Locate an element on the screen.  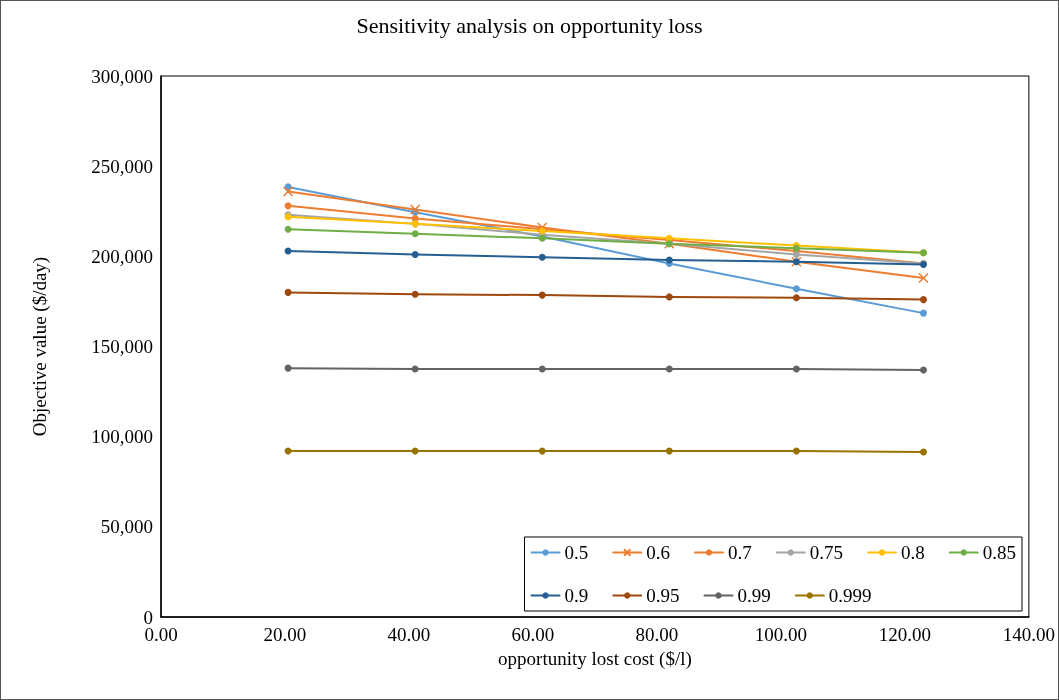
x-tick-label: 120.00 is located at coordinates (905, 634).